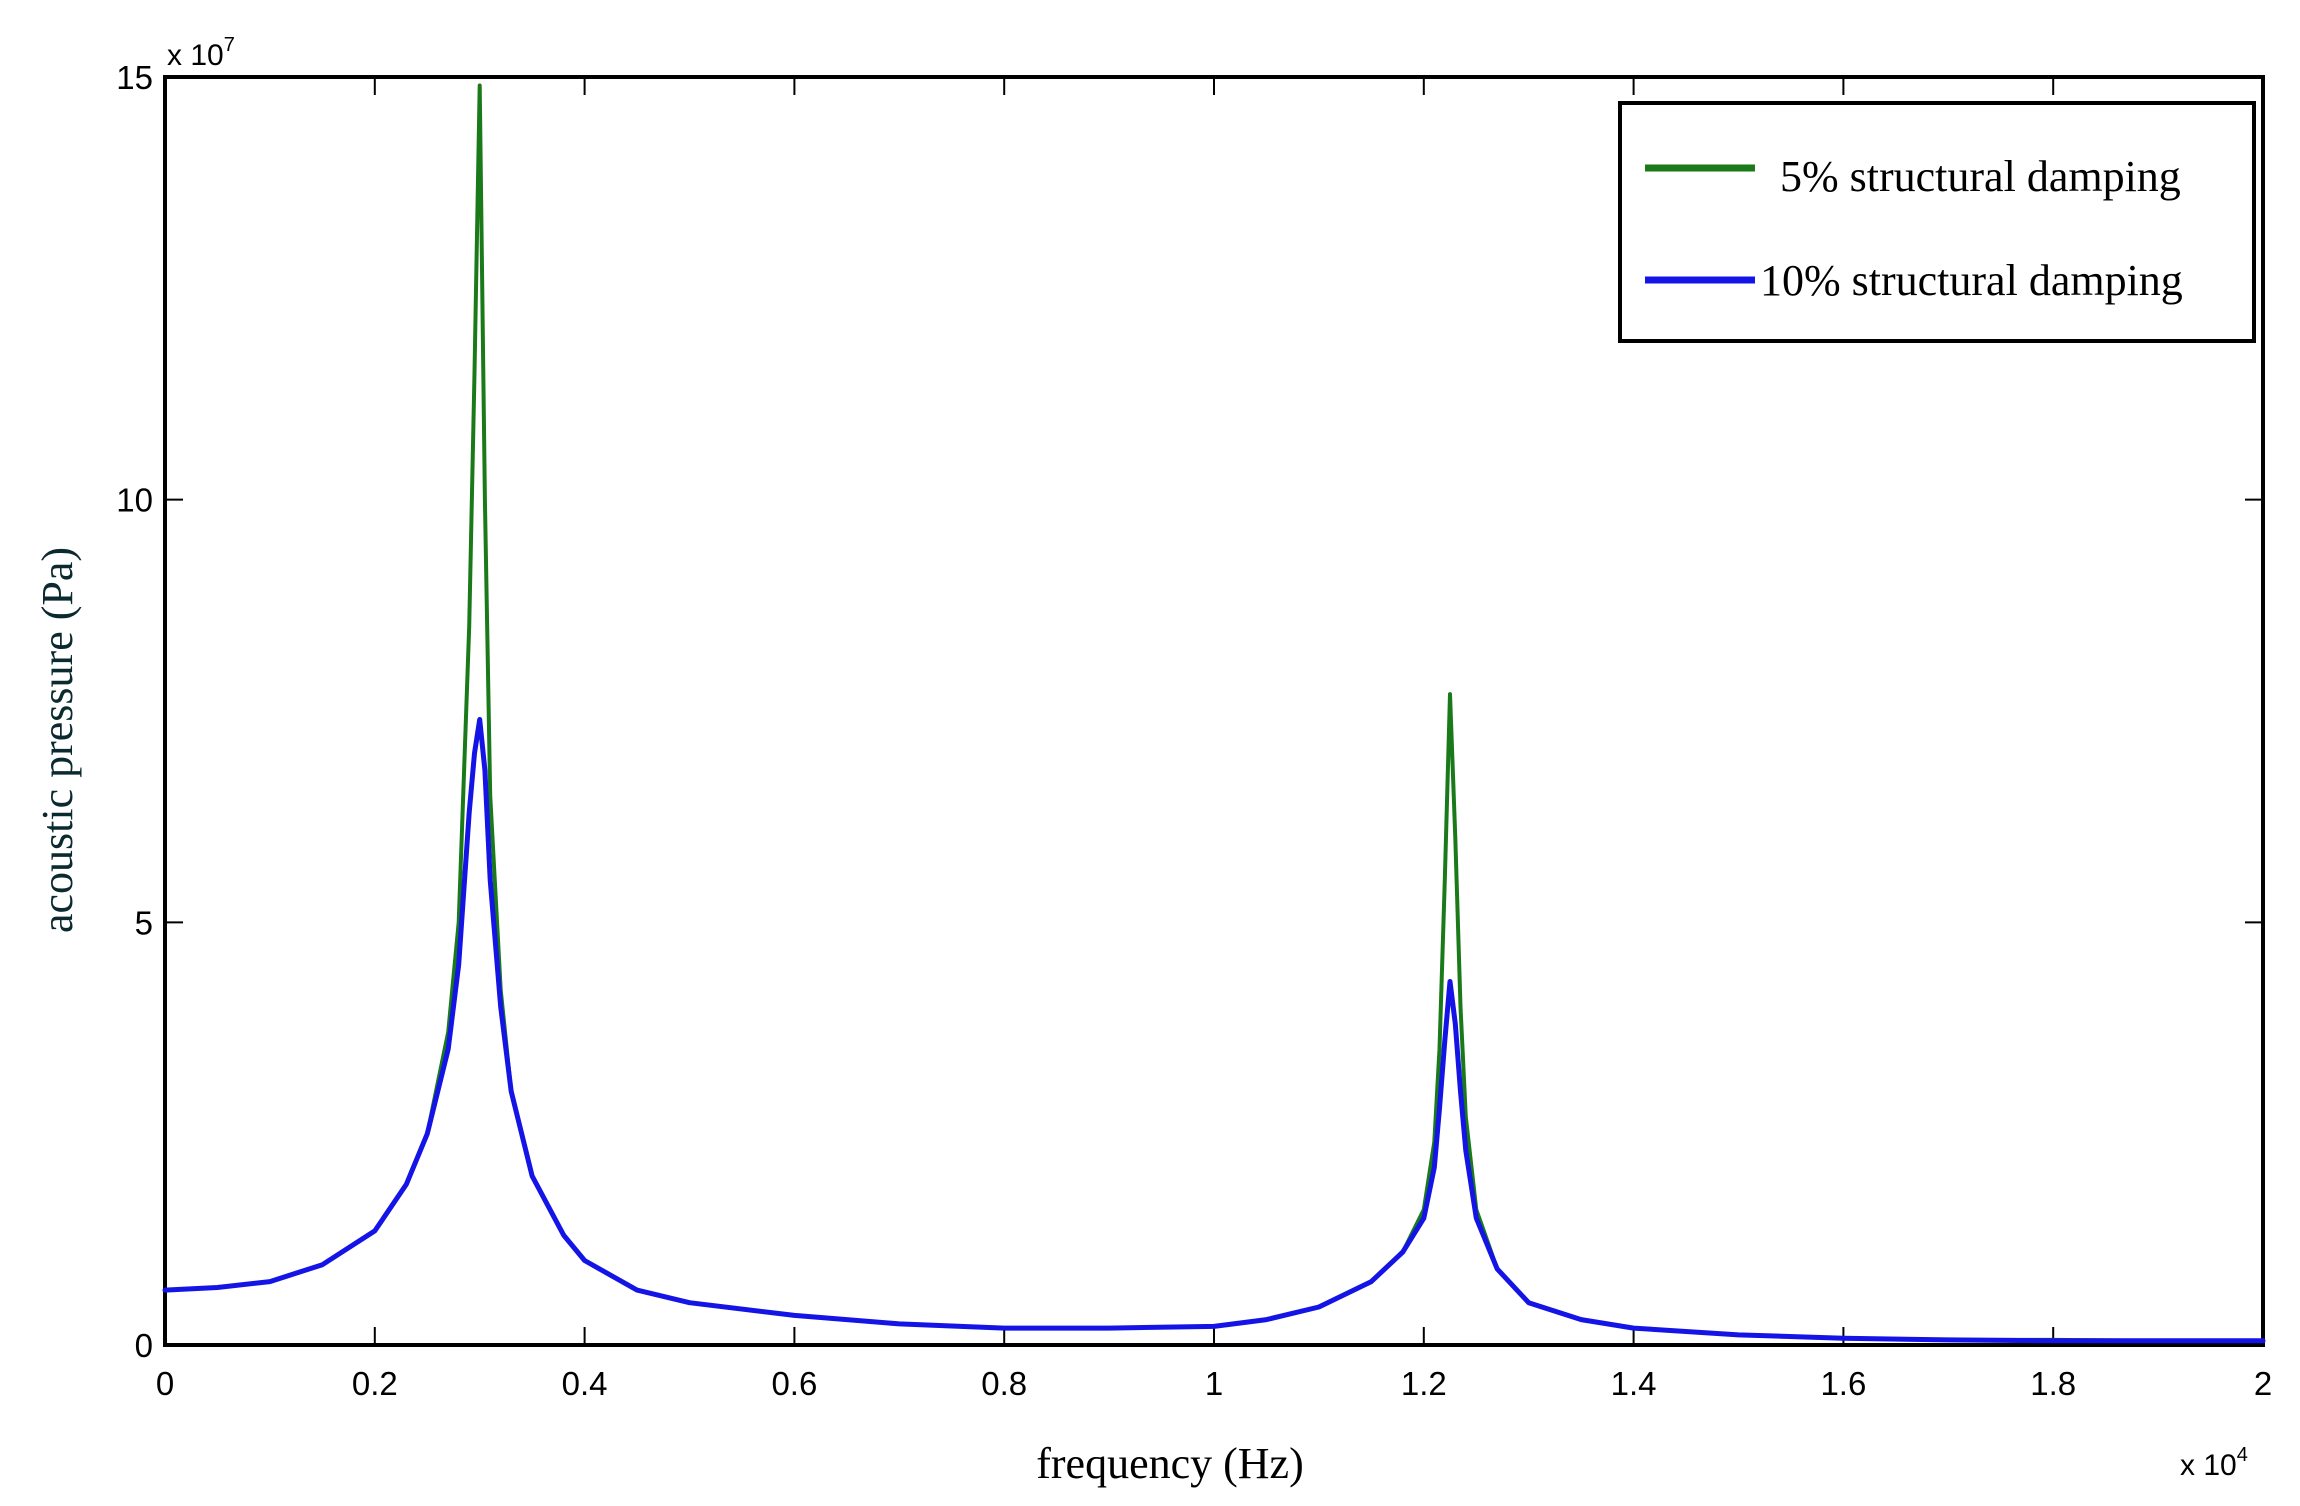 This screenshot has height=1506, width=2300. I want to click on y-multiplier: x 107, so click(201, 53).